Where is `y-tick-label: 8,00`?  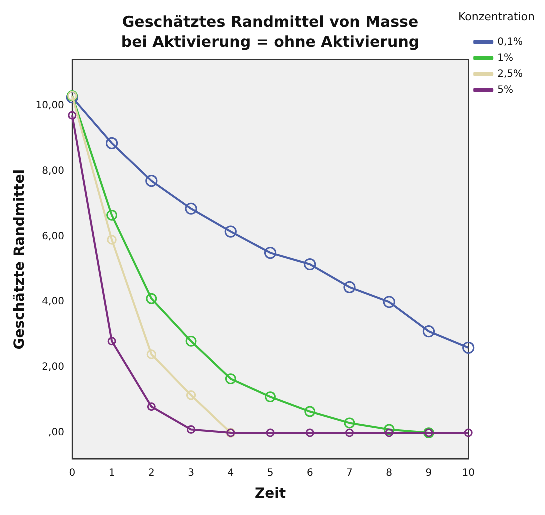
y-tick-label: 8,00 is located at coordinates (53, 171).